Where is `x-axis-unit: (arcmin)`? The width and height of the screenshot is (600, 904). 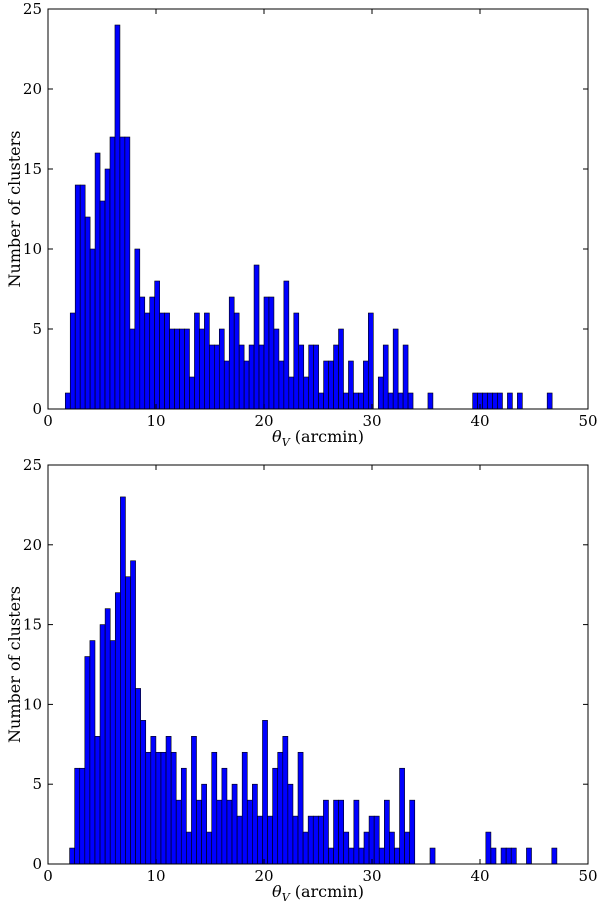 x-axis-unit: (arcmin) is located at coordinates (327, 436).